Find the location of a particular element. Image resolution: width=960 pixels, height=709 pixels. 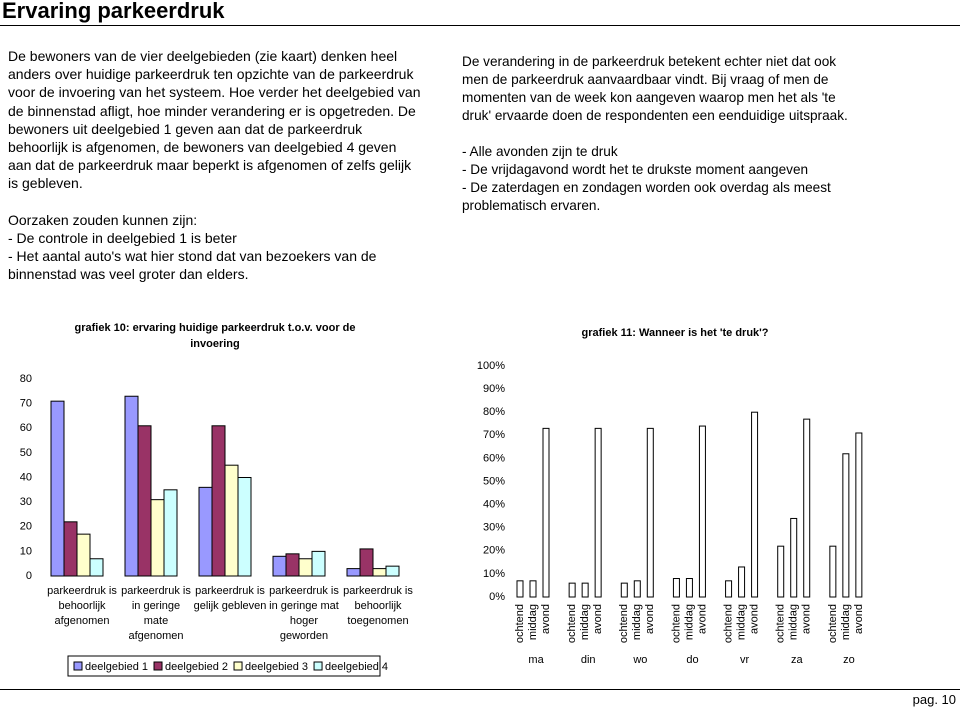

legend-label: deelgebied 2 is located at coordinates (196, 667).